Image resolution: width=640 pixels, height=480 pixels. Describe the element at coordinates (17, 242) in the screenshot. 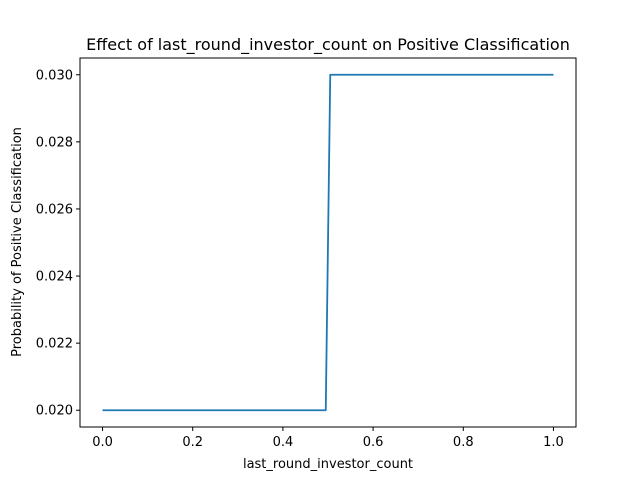

I see `y-axis-label: Probability of Positive Classification` at that location.